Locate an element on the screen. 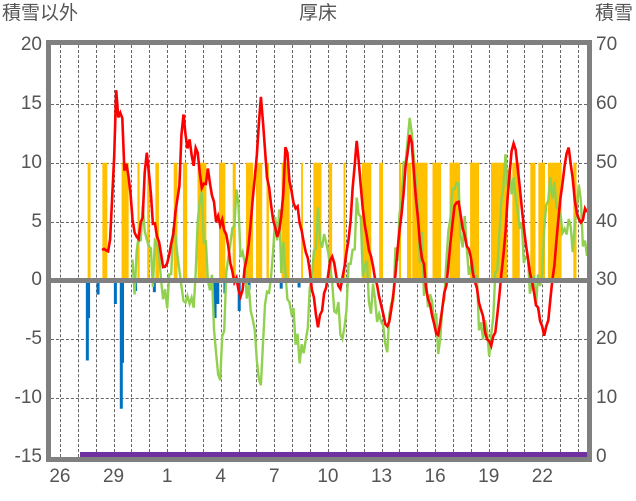  y-tick-left: -5 is located at coordinates (33, 339).